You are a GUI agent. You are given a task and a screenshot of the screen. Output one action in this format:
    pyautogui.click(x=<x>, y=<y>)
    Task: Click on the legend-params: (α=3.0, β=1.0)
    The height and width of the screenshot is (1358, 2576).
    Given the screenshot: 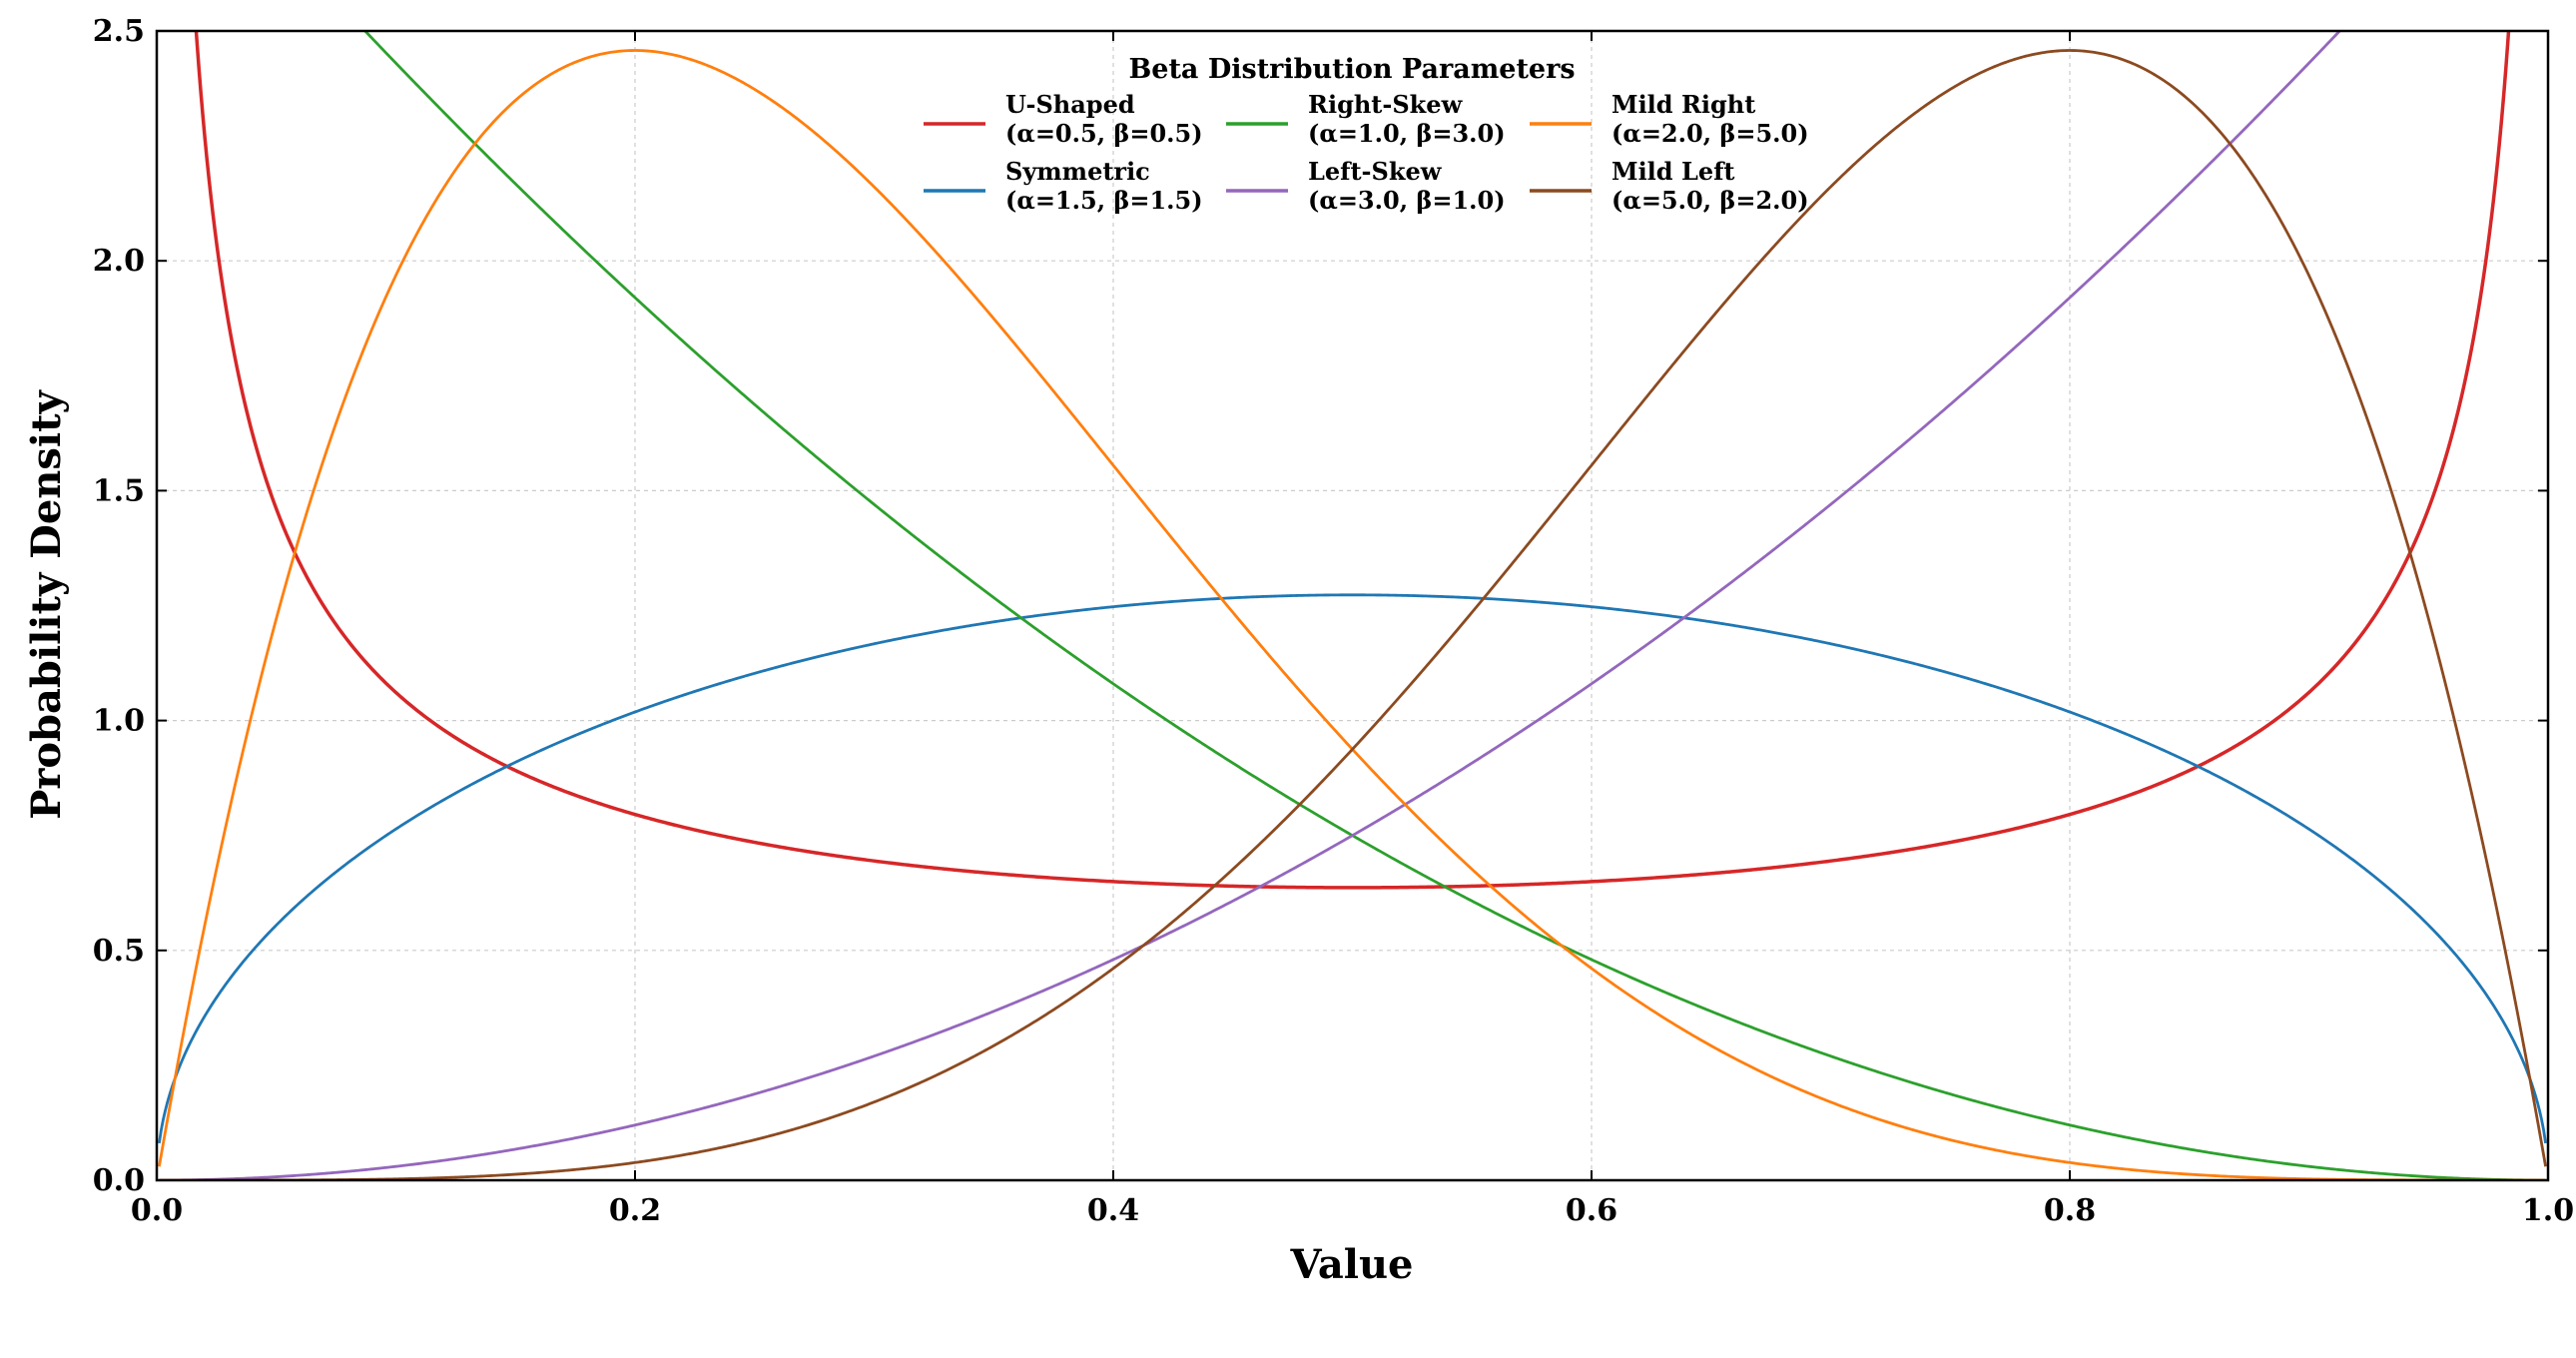 What is the action you would take?
    pyautogui.click(x=1407, y=200)
    